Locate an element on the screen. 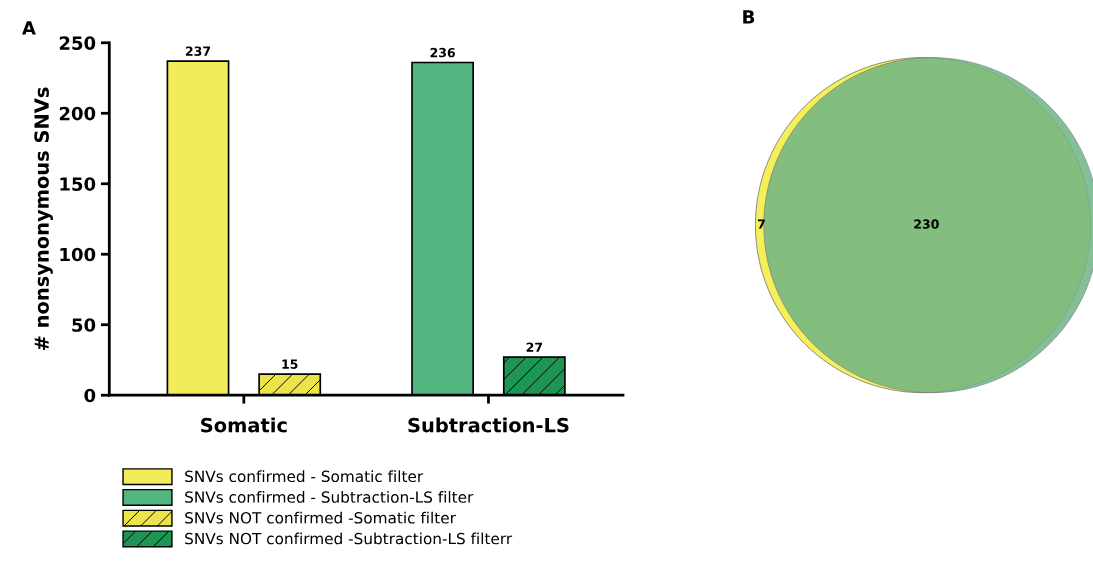 This screenshot has width=1093, height=563. data-label: 27 is located at coordinates (534, 347).